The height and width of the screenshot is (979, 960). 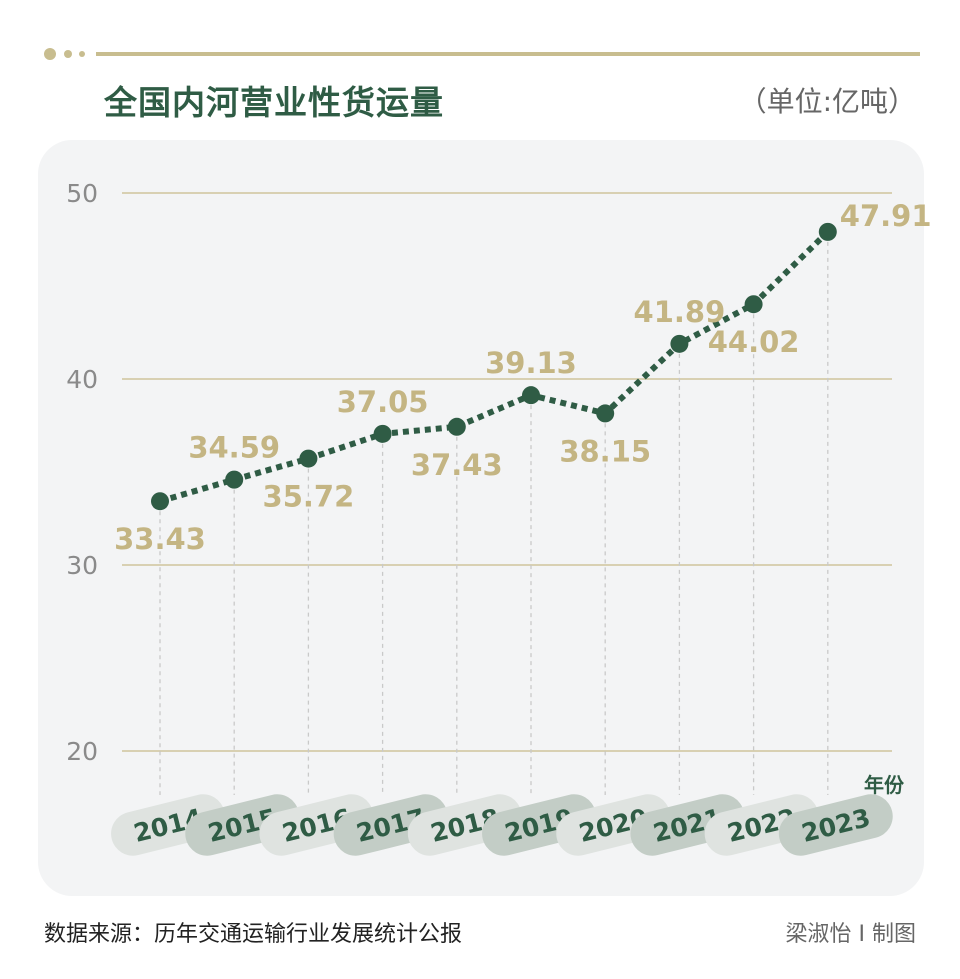 What do you see at coordinates (253, 934) in the screenshot?
I see `source-note: 数据来源：历年交通运输行业发展统计公报` at bounding box center [253, 934].